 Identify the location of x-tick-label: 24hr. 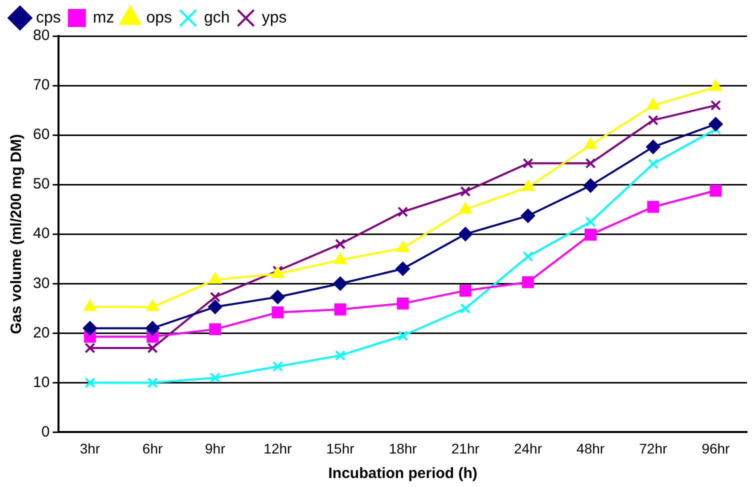
(528, 448).